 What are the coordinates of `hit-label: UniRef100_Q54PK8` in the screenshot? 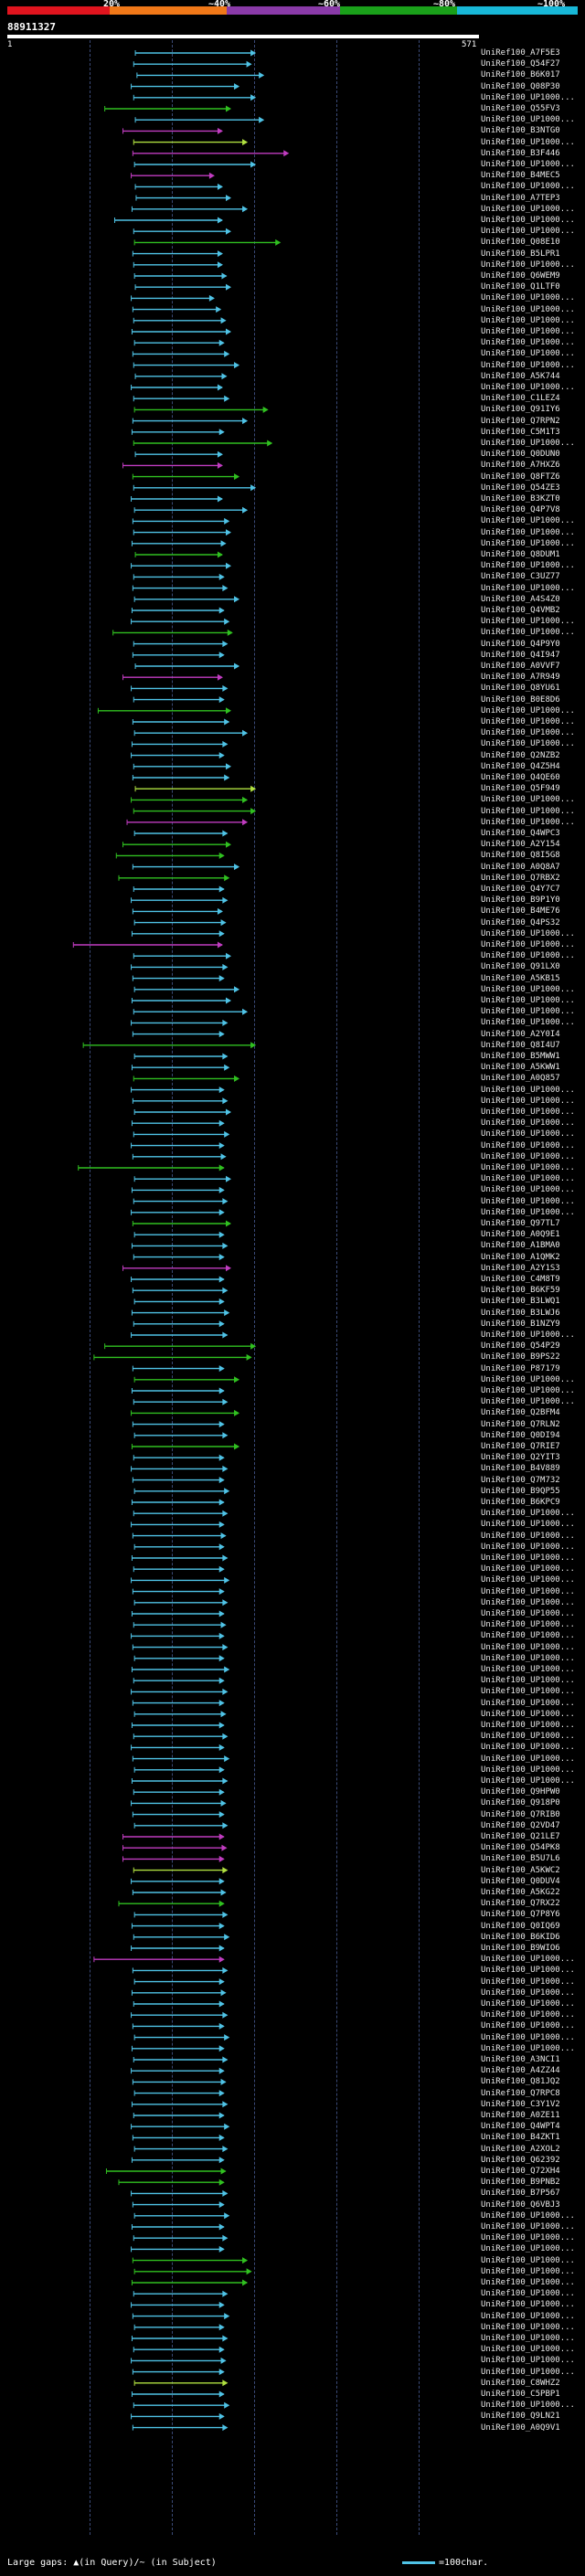 It's located at (520, 1848).